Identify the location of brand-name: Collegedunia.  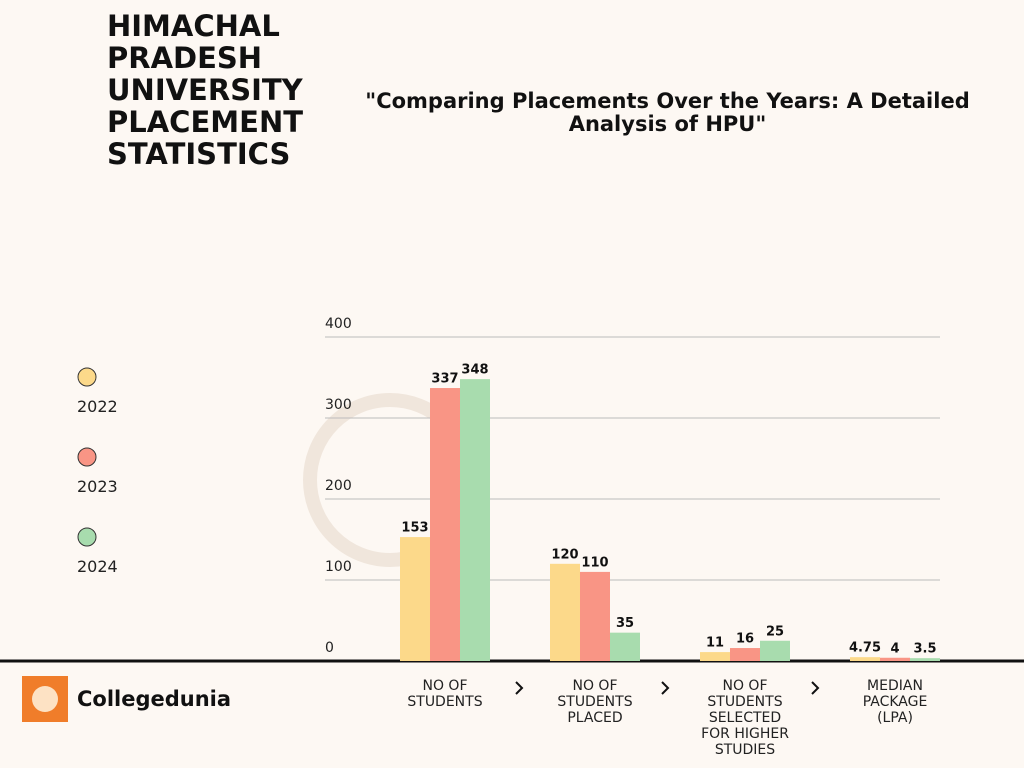
(154, 699).